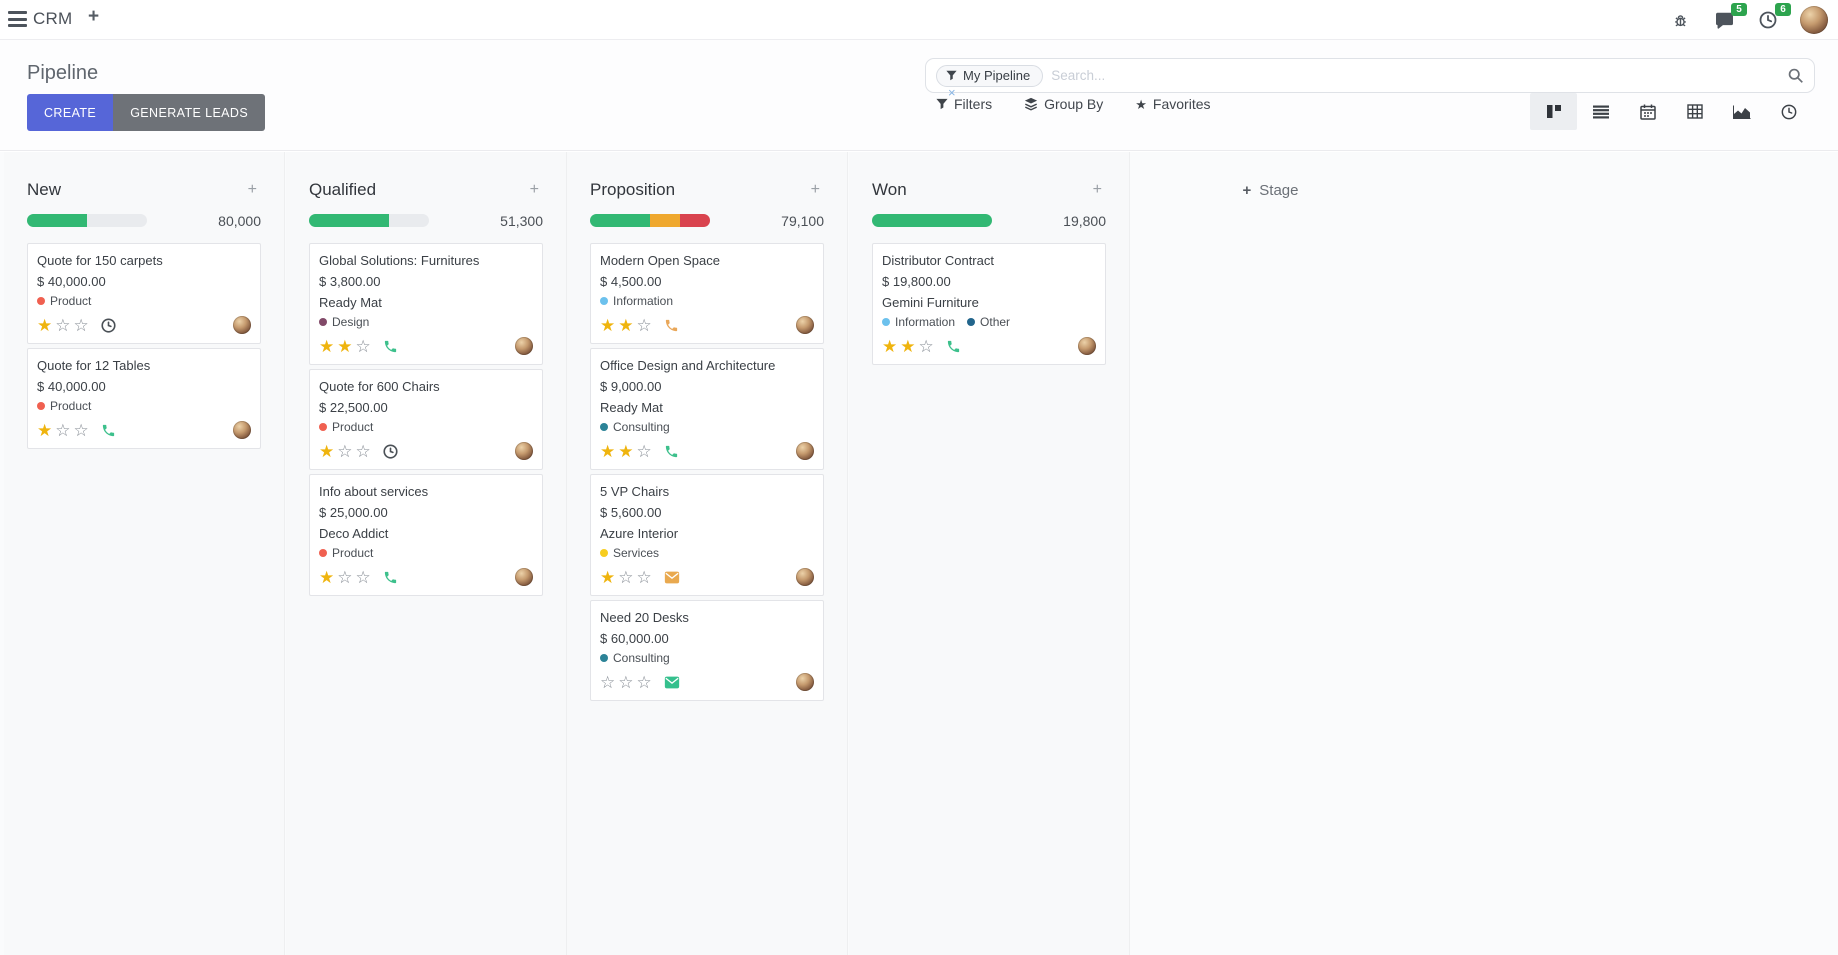 This screenshot has height=955, width=1838. Describe the element at coordinates (1694, 111) in the screenshot. I see `pivot-view-button` at that location.